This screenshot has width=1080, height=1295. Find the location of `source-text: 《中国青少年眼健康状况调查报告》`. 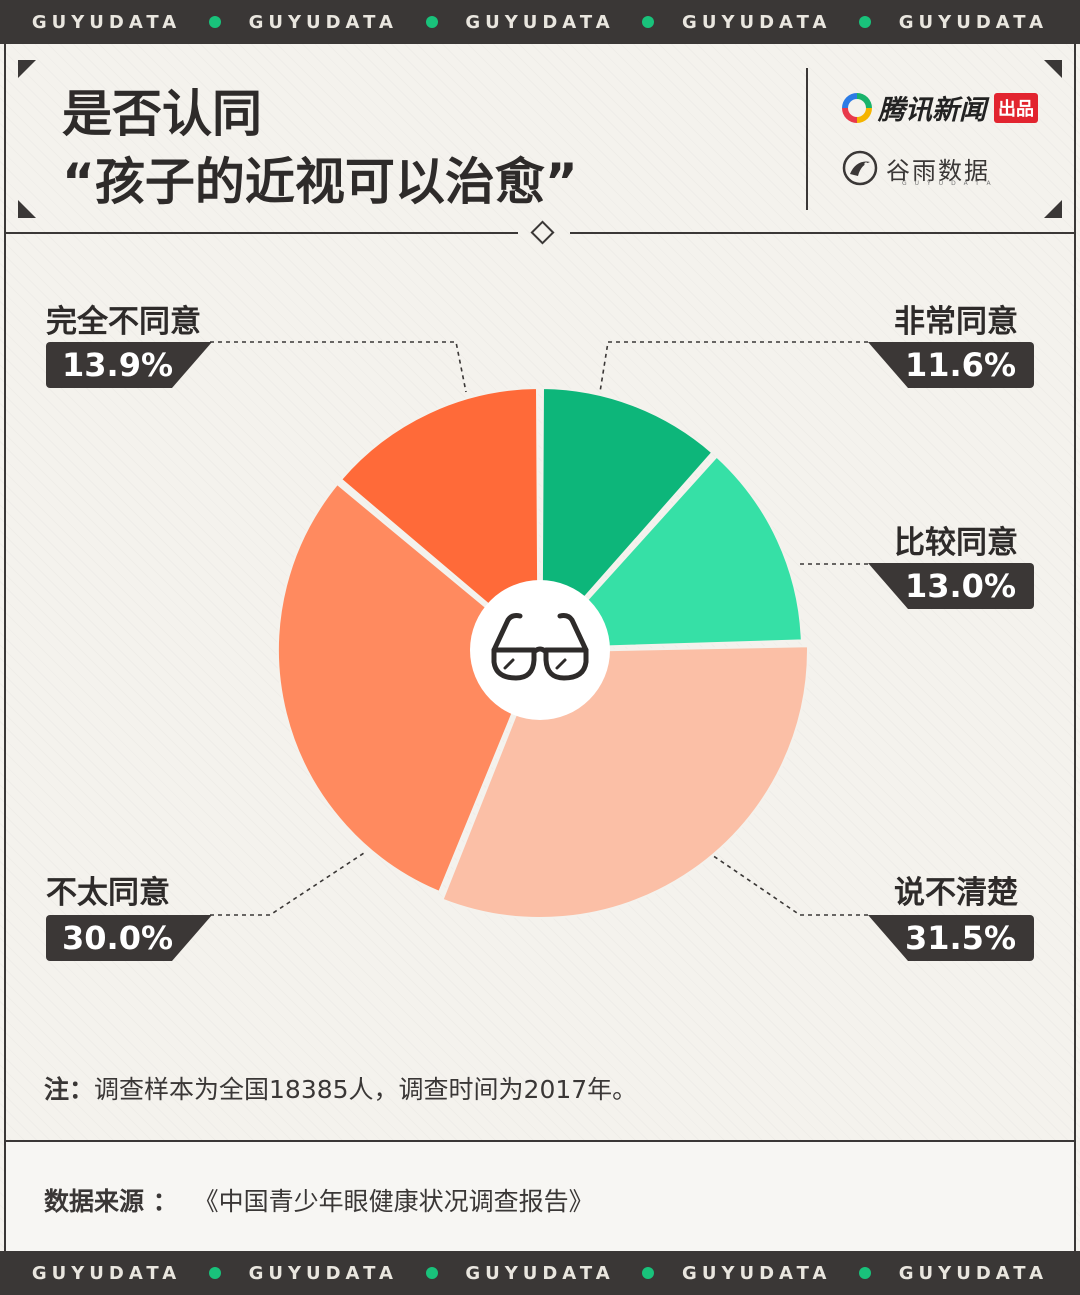

source-text: 《中国青少年眼健康状况调查报告》 is located at coordinates (393, 1201).